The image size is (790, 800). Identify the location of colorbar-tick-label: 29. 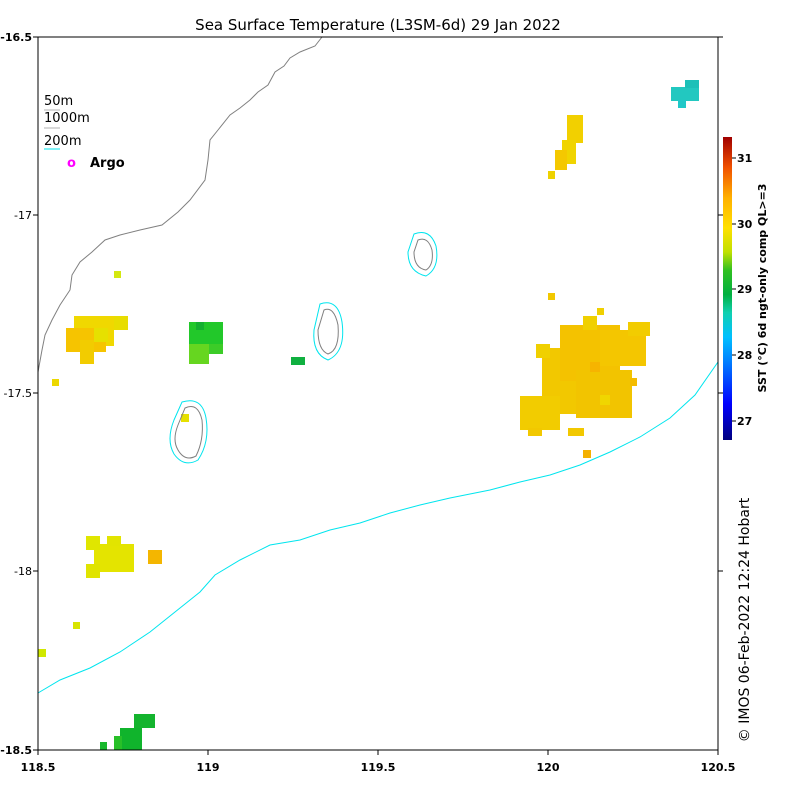
(744, 289).